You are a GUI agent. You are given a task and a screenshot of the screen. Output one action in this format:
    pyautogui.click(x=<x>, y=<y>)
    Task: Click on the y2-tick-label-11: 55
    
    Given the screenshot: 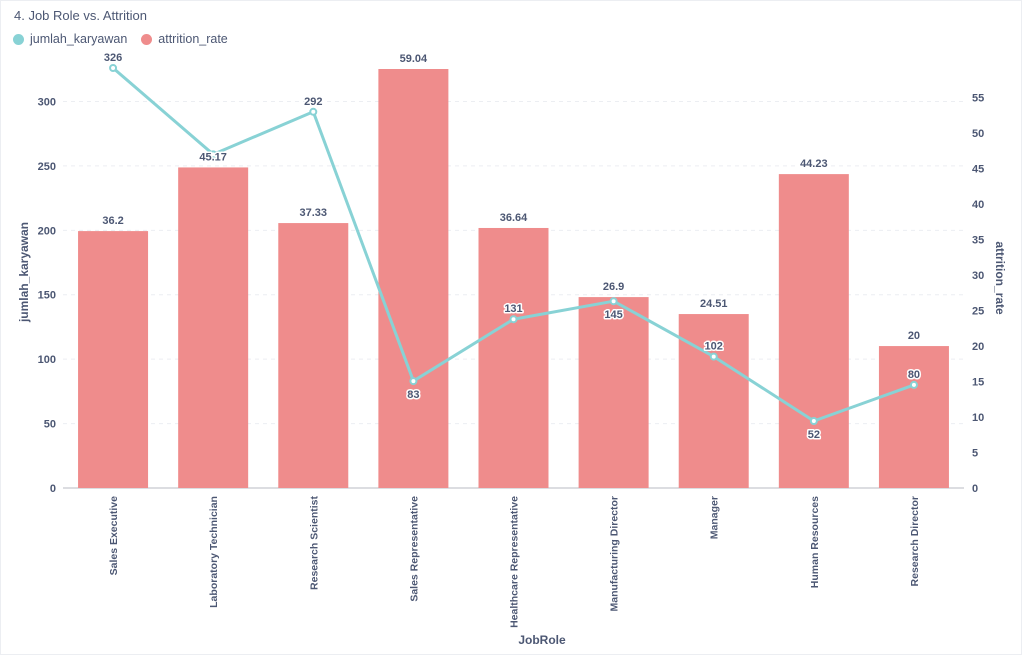 What is the action you would take?
    pyautogui.click(x=978, y=99)
    